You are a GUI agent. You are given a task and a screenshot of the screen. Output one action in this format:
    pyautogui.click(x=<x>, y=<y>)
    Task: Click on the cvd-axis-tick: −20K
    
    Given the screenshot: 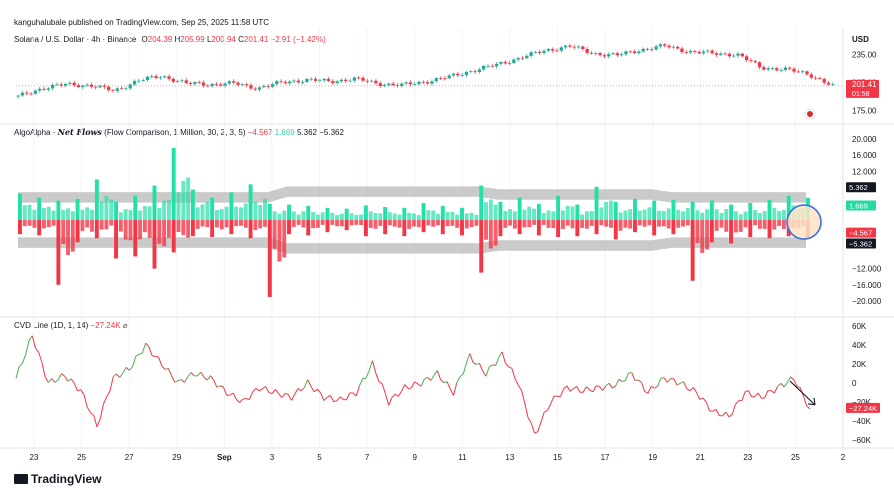 What is the action you would take?
    pyautogui.click(x=862, y=402)
    